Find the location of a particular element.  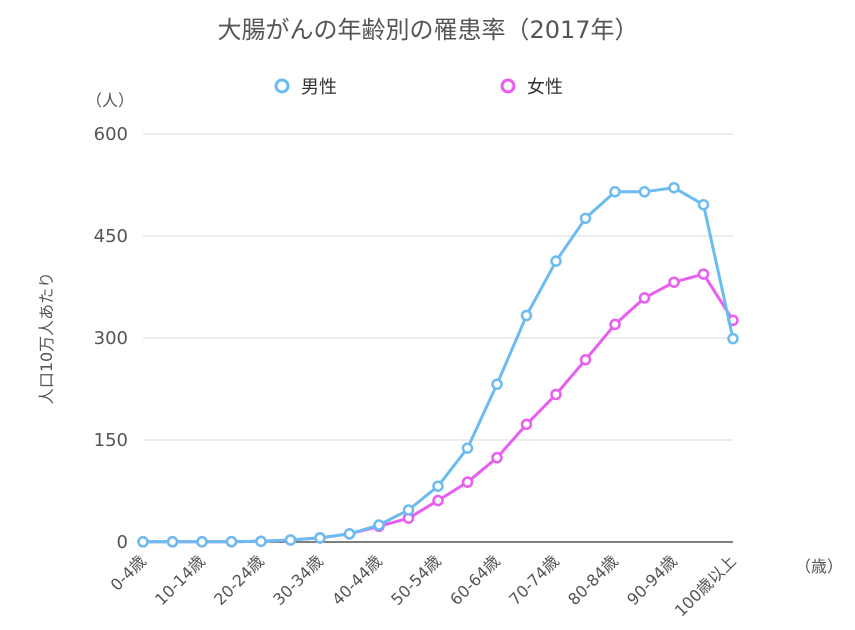

y-tick-labels: 0 150 300 450 600 is located at coordinates (111, 338).